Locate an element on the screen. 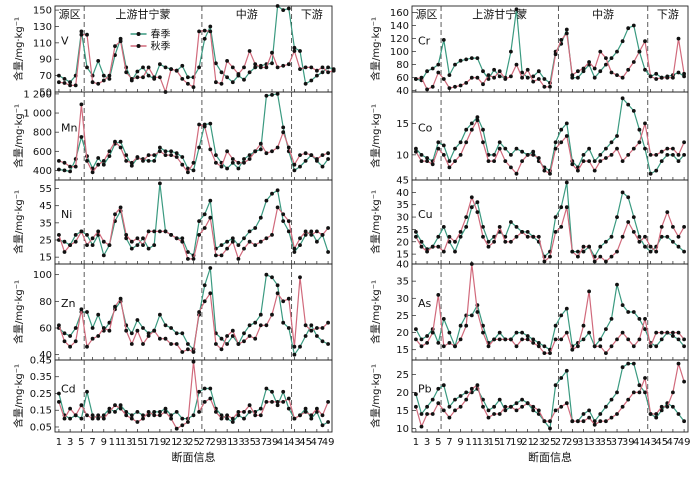 The height and width of the screenshot is (491, 700). x-tick-label: 25 is located at coordinates (550, 442).